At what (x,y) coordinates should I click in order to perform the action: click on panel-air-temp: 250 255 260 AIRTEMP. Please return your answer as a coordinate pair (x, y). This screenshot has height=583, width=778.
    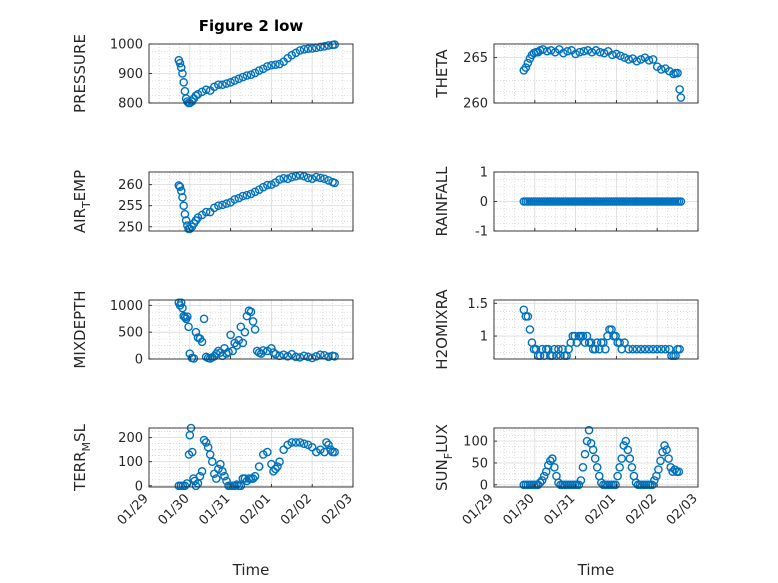
    Looking at the image, I should click on (212, 202).